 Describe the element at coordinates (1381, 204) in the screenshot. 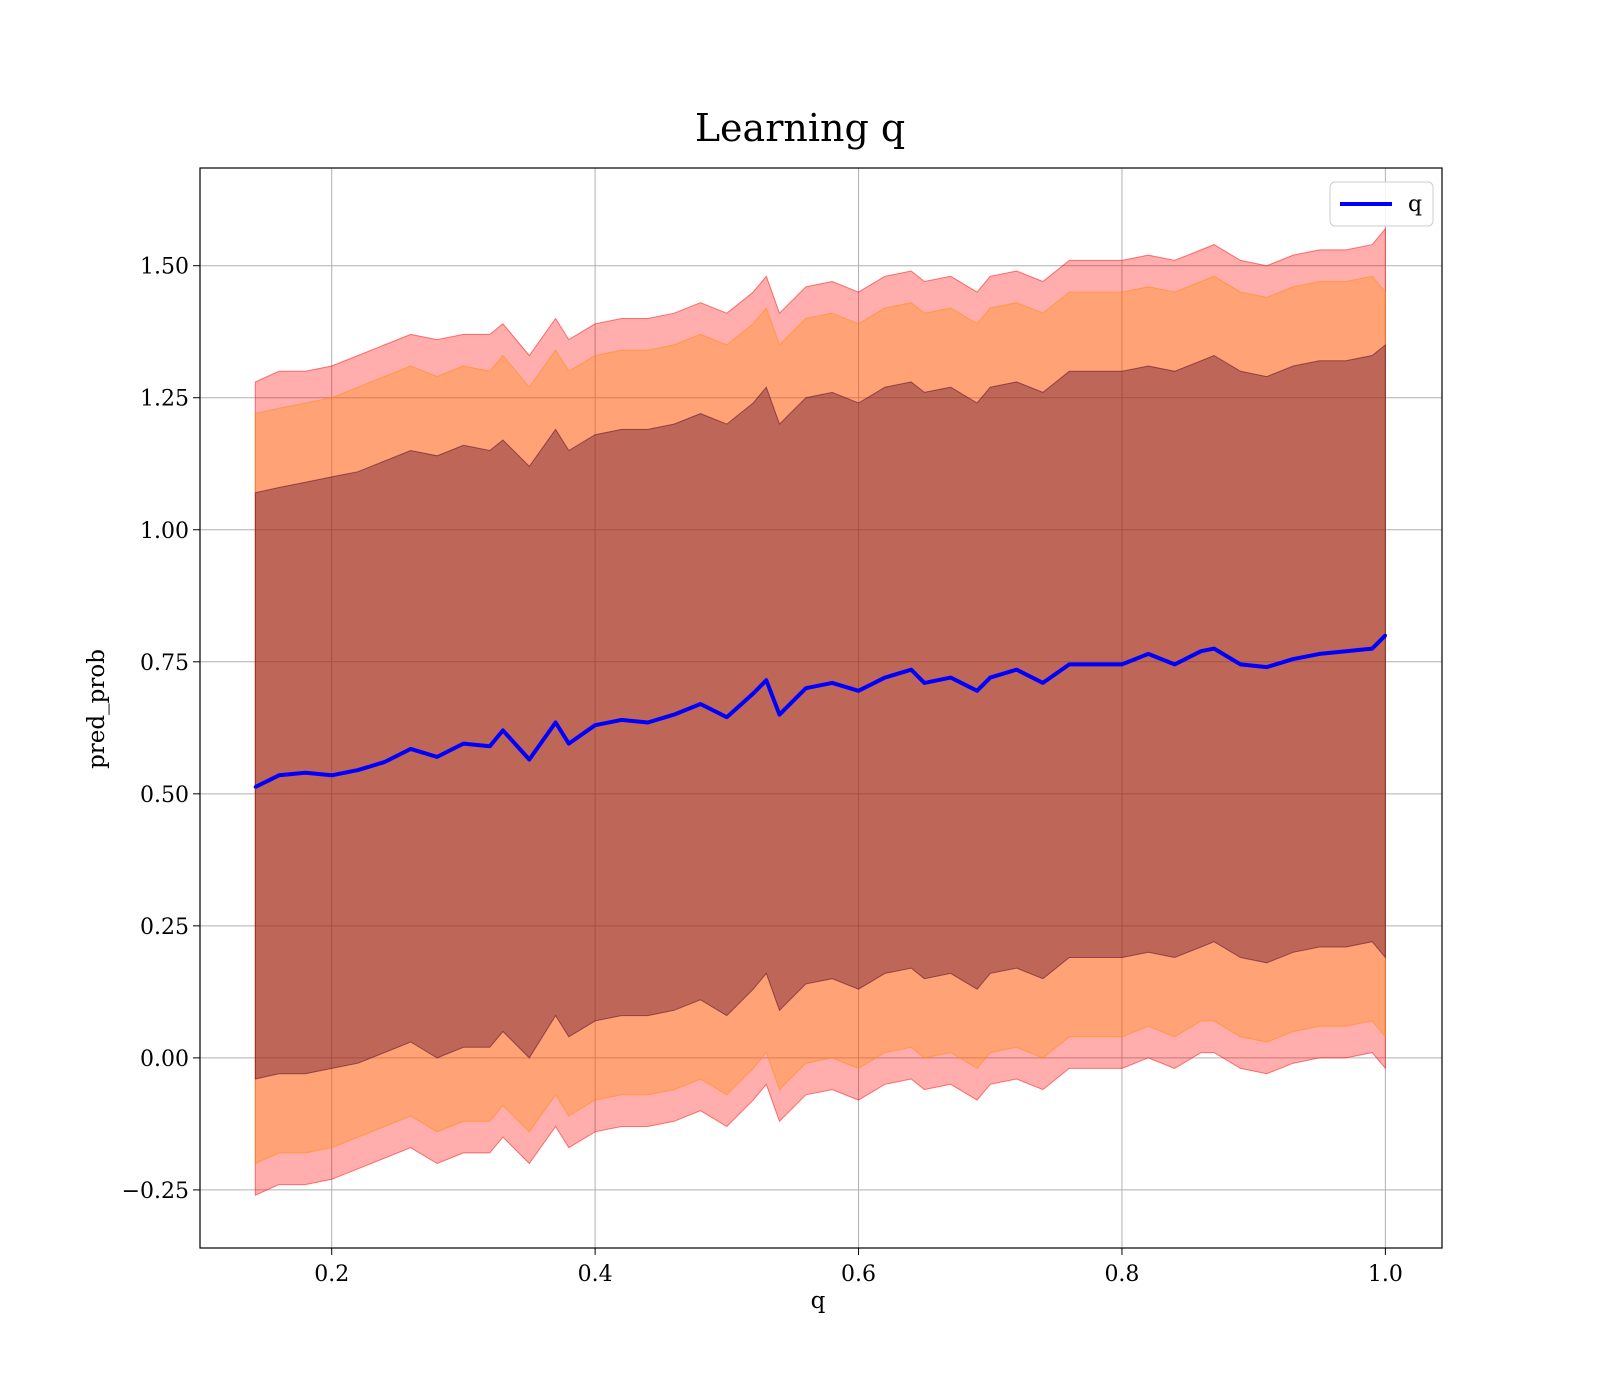

I see `legend: q` at that location.